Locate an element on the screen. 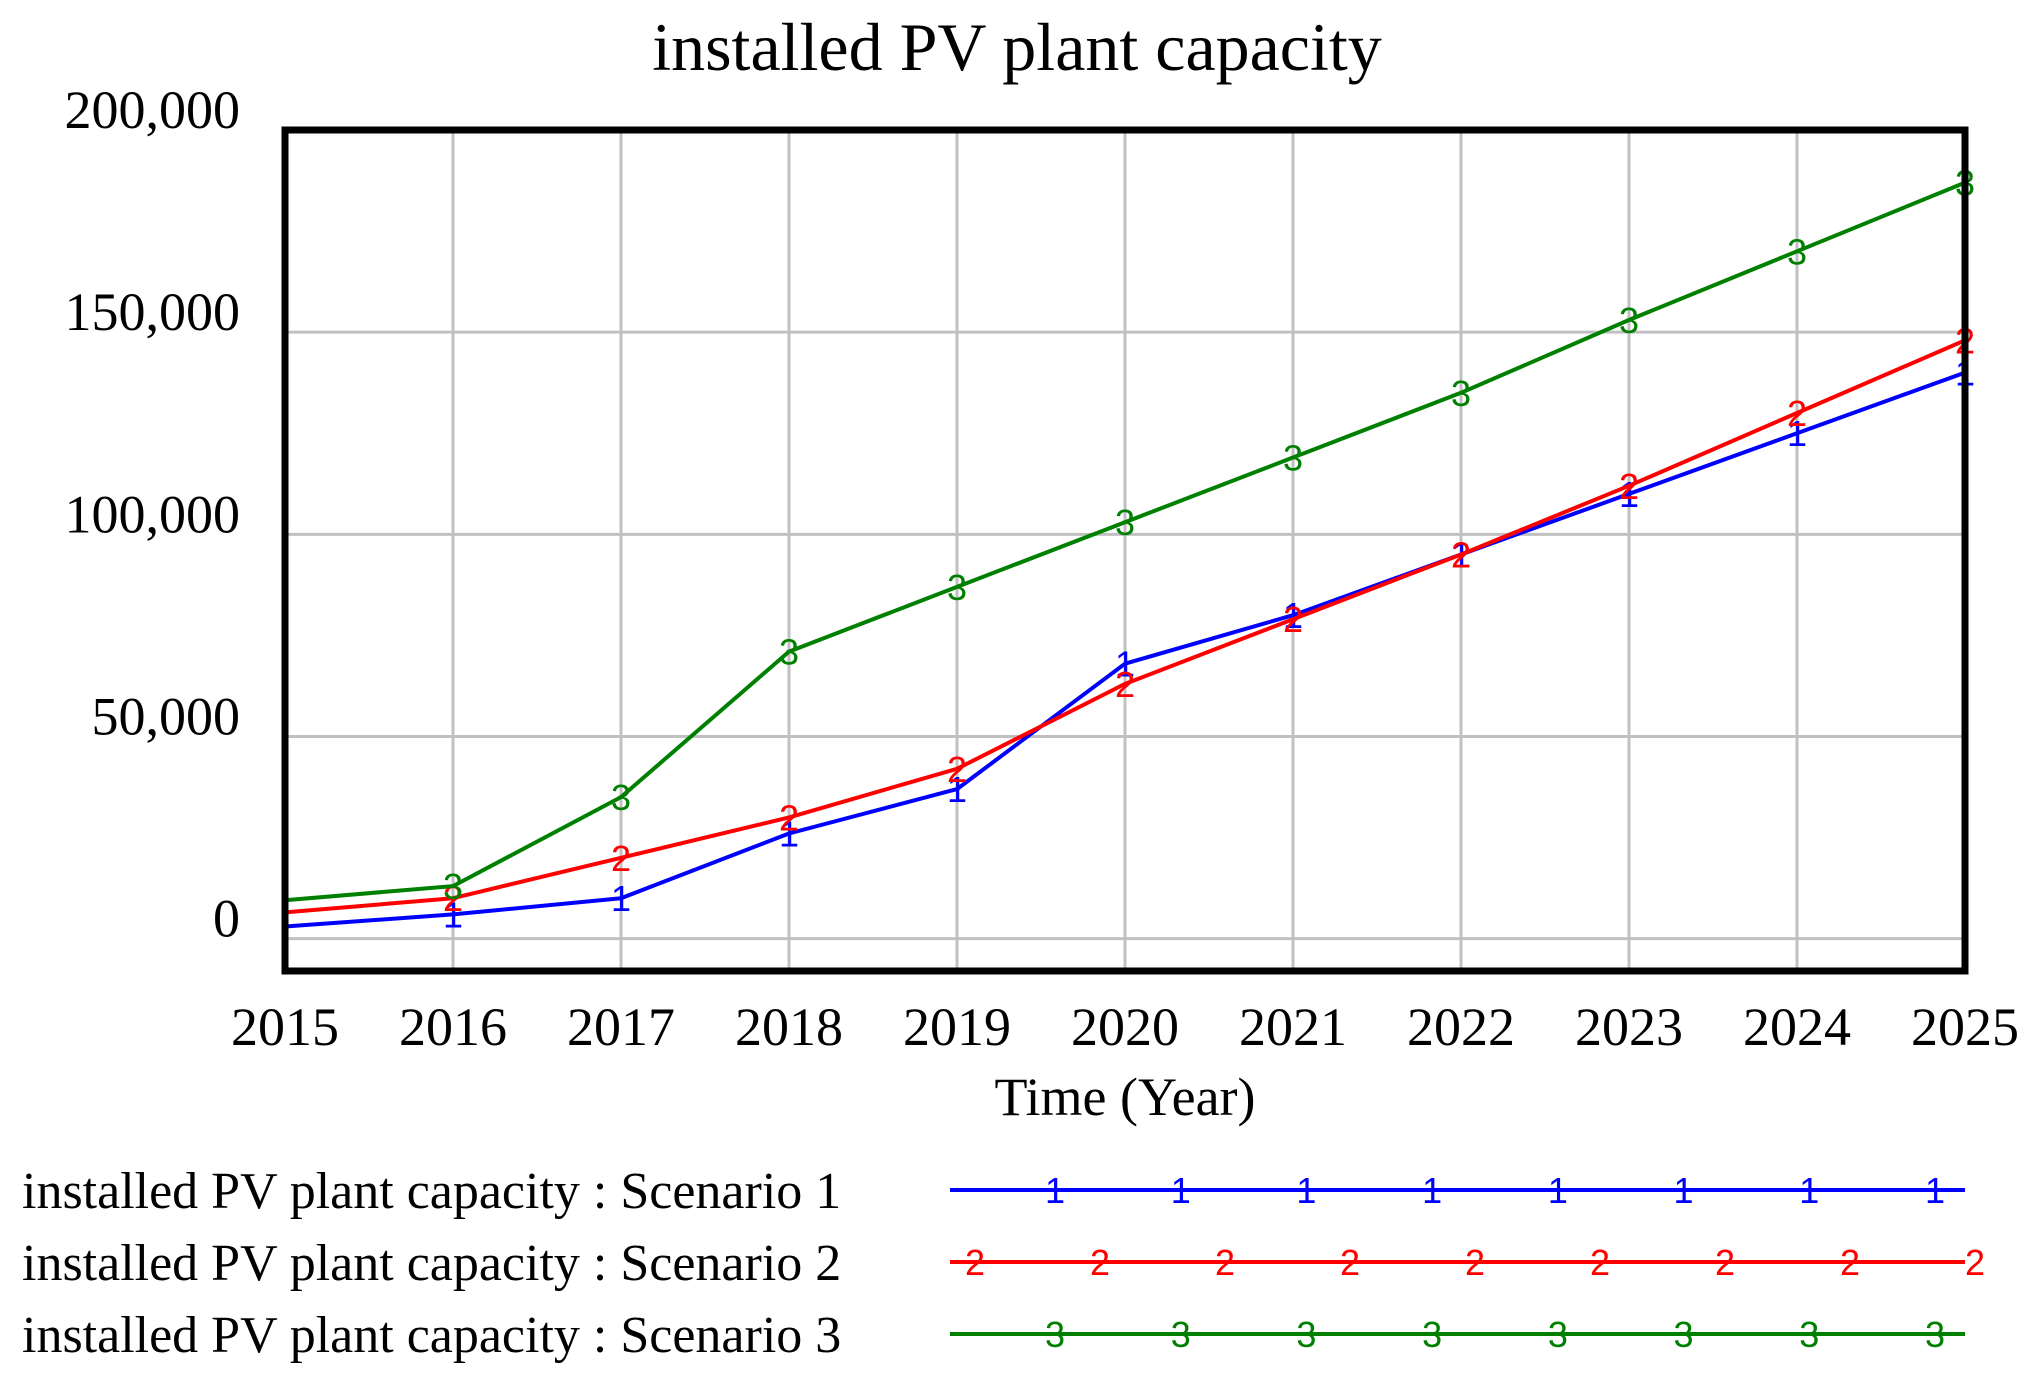 The height and width of the screenshot is (1380, 2035). legend-label-scenario-2: installed PV plant capacity : Scenario 2 is located at coordinates (431, 1263).